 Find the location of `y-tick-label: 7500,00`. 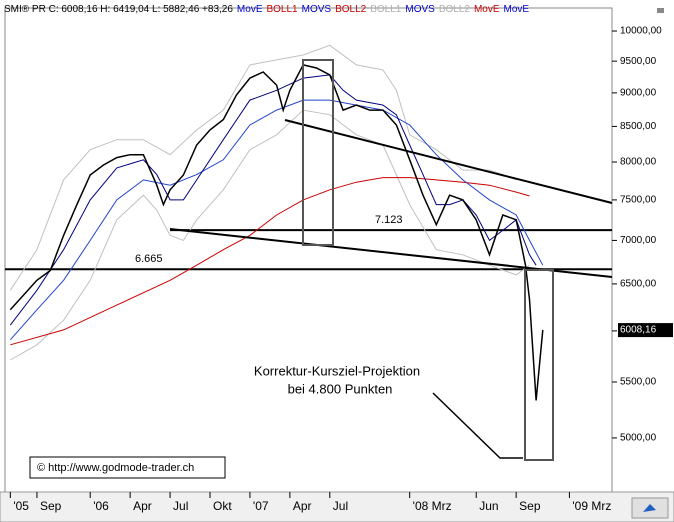

y-tick-label: 7500,00 is located at coordinates (638, 200).